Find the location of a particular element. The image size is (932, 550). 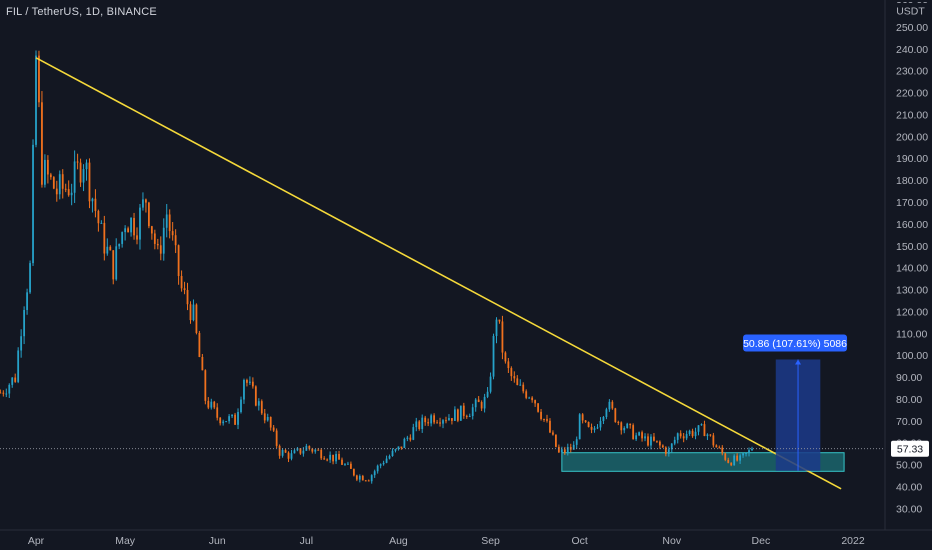

currency-badge is located at coordinates (910, 10).